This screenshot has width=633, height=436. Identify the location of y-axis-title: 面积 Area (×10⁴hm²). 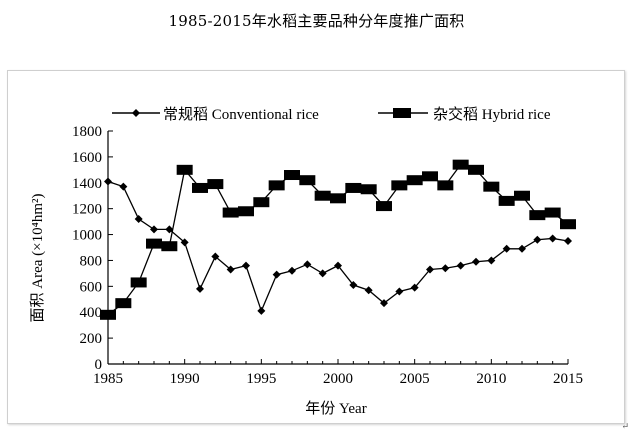
(37, 258).